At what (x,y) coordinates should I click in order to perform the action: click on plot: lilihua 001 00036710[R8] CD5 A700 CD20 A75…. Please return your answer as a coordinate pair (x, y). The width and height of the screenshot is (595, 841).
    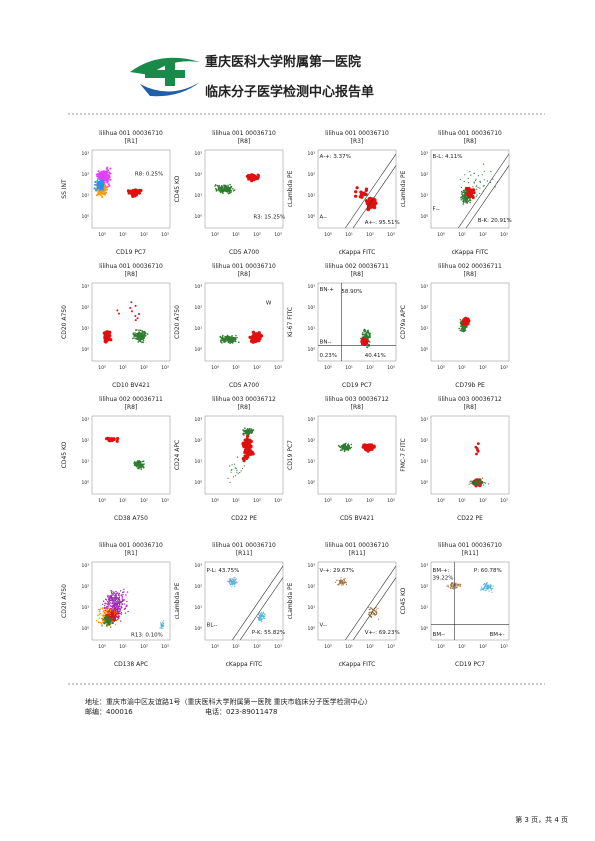
    Looking at the image, I should click on (229, 326).